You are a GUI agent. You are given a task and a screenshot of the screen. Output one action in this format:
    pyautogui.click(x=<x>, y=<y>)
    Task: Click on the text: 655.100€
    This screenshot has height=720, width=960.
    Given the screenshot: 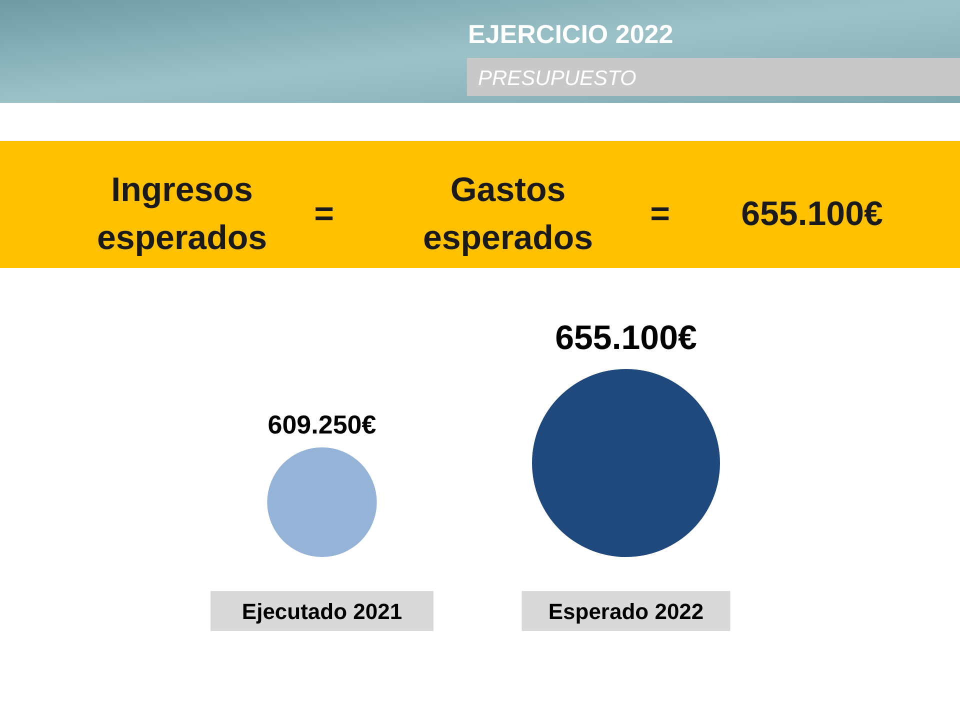 What is the action you would take?
    pyautogui.click(x=812, y=214)
    